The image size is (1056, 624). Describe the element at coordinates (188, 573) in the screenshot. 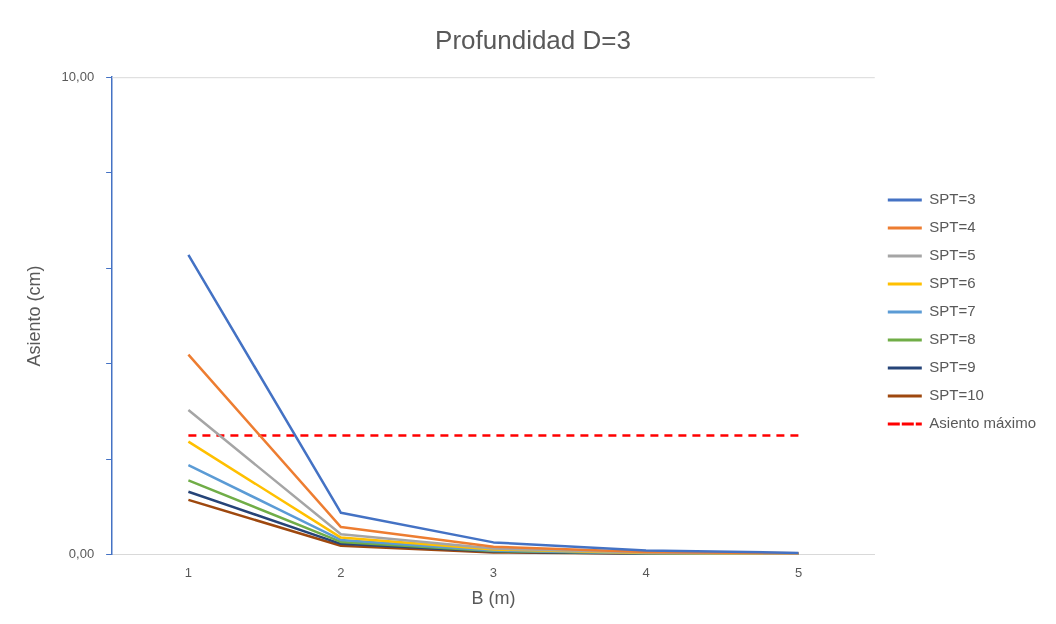

I see `x-tick-label: 1` at that location.